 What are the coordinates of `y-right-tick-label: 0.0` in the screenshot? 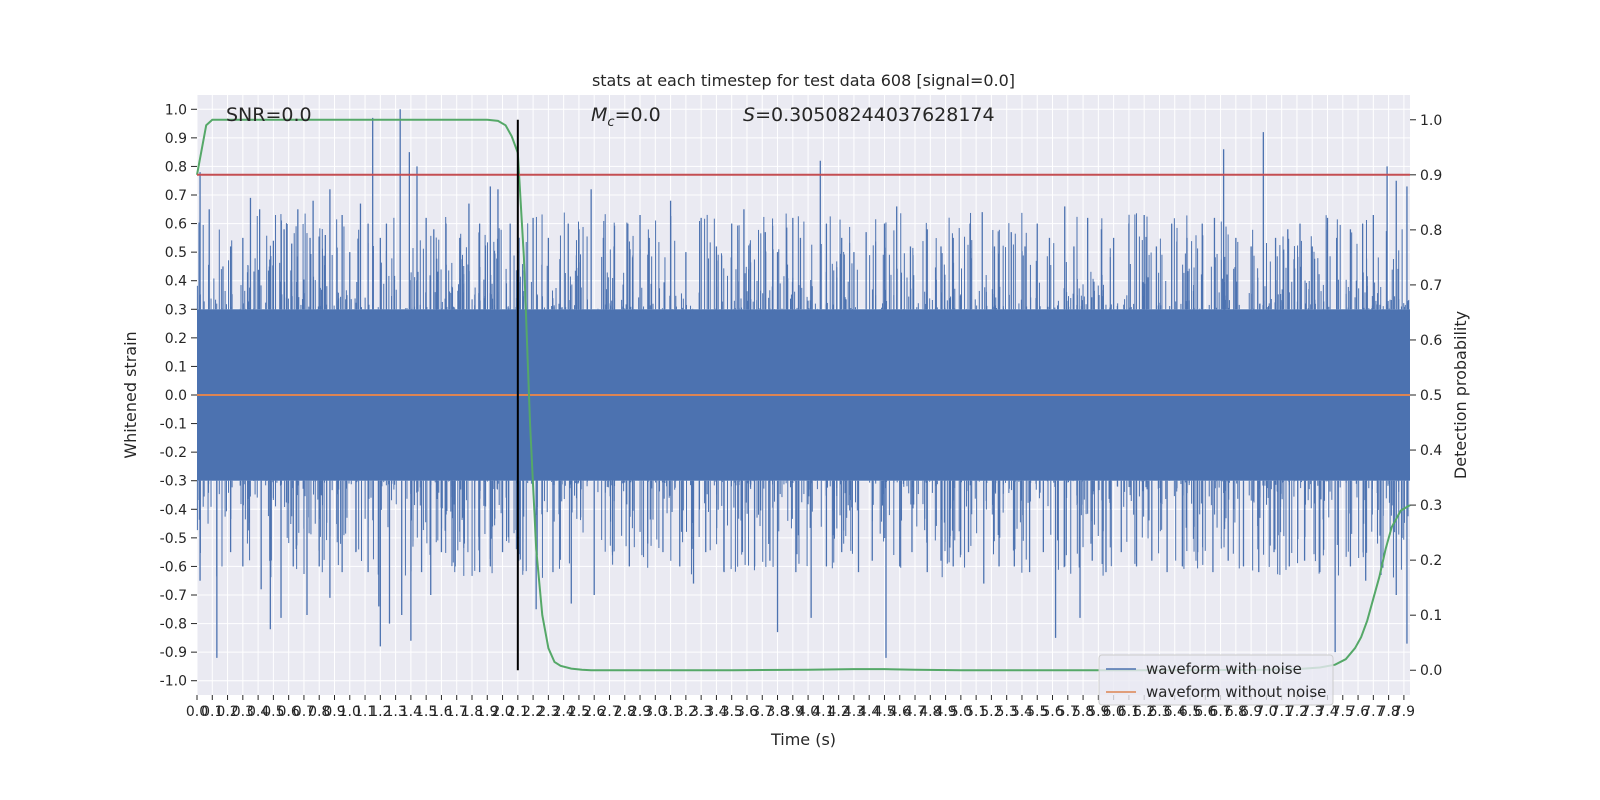 It's located at (1431, 671).